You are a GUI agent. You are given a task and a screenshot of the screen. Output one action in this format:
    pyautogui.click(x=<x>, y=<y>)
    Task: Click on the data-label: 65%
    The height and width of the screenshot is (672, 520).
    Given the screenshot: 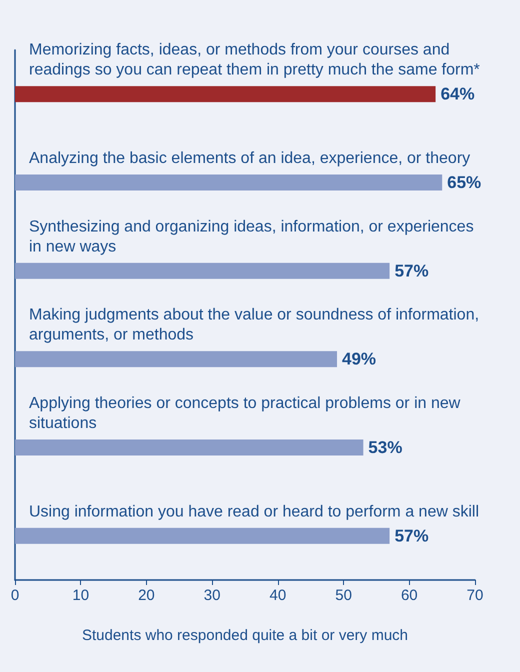 What is the action you would take?
    pyautogui.click(x=464, y=182)
    